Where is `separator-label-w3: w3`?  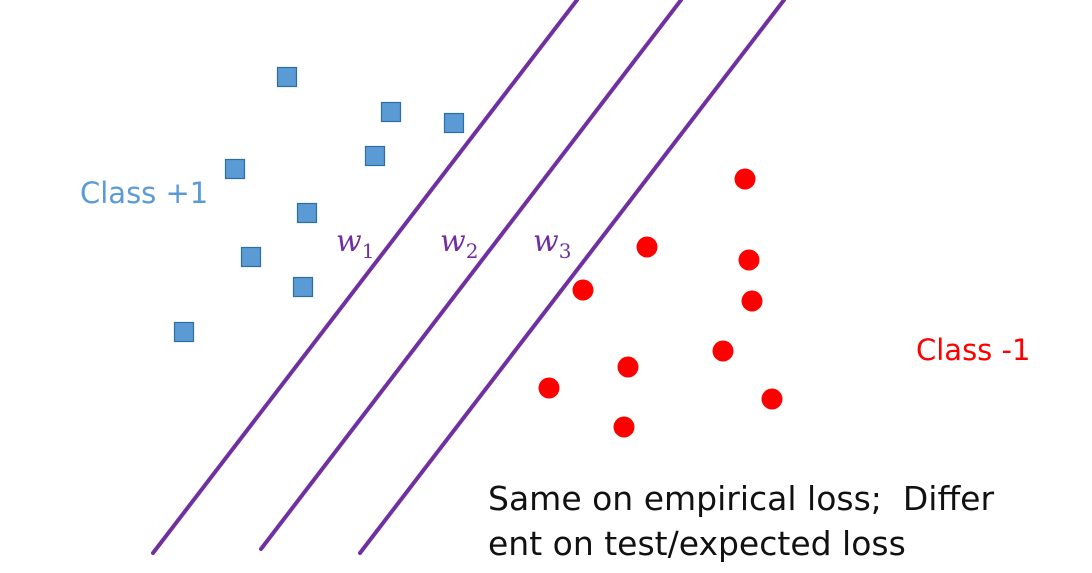
separator-label-w3: w3 is located at coordinates (552, 243).